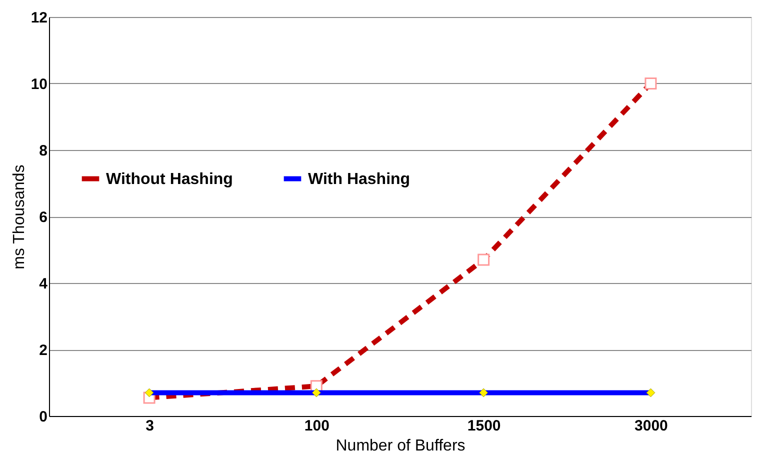  I want to click on x-axis-title: Number of Buffers, so click(401, 446).